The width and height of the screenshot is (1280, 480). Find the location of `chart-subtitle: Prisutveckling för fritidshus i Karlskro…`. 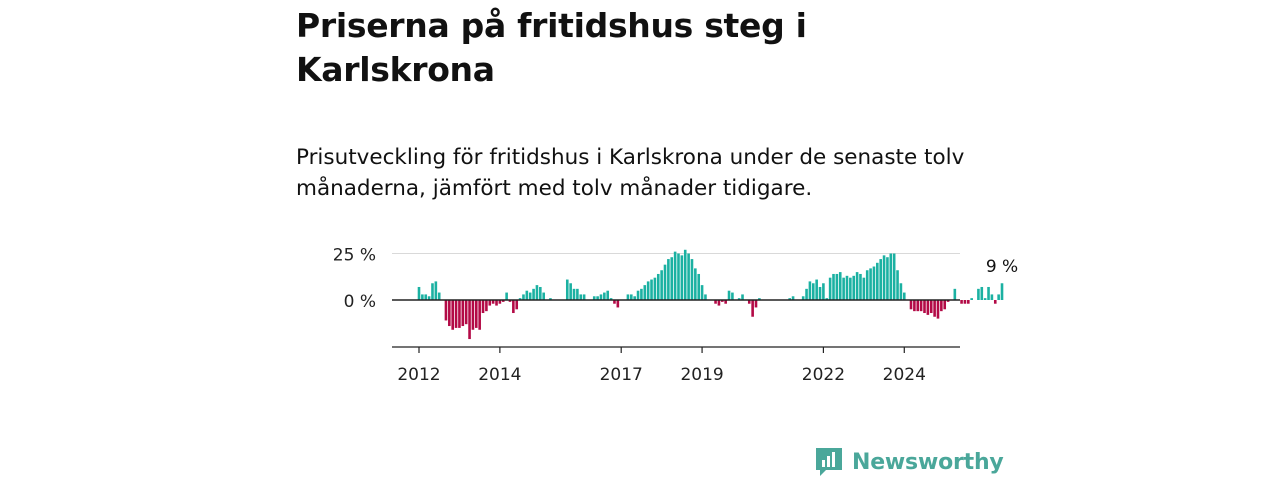

chart-subtitle: Prisutveckling för fritidshus i Karlskro… is located at coordinates (630, 173).